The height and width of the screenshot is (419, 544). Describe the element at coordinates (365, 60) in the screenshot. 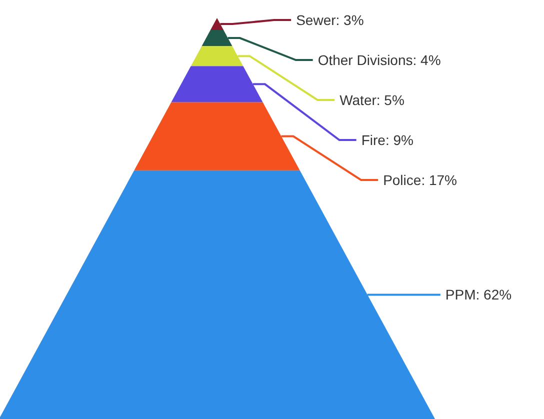

I see `category-label: Other Divisions` at that location.